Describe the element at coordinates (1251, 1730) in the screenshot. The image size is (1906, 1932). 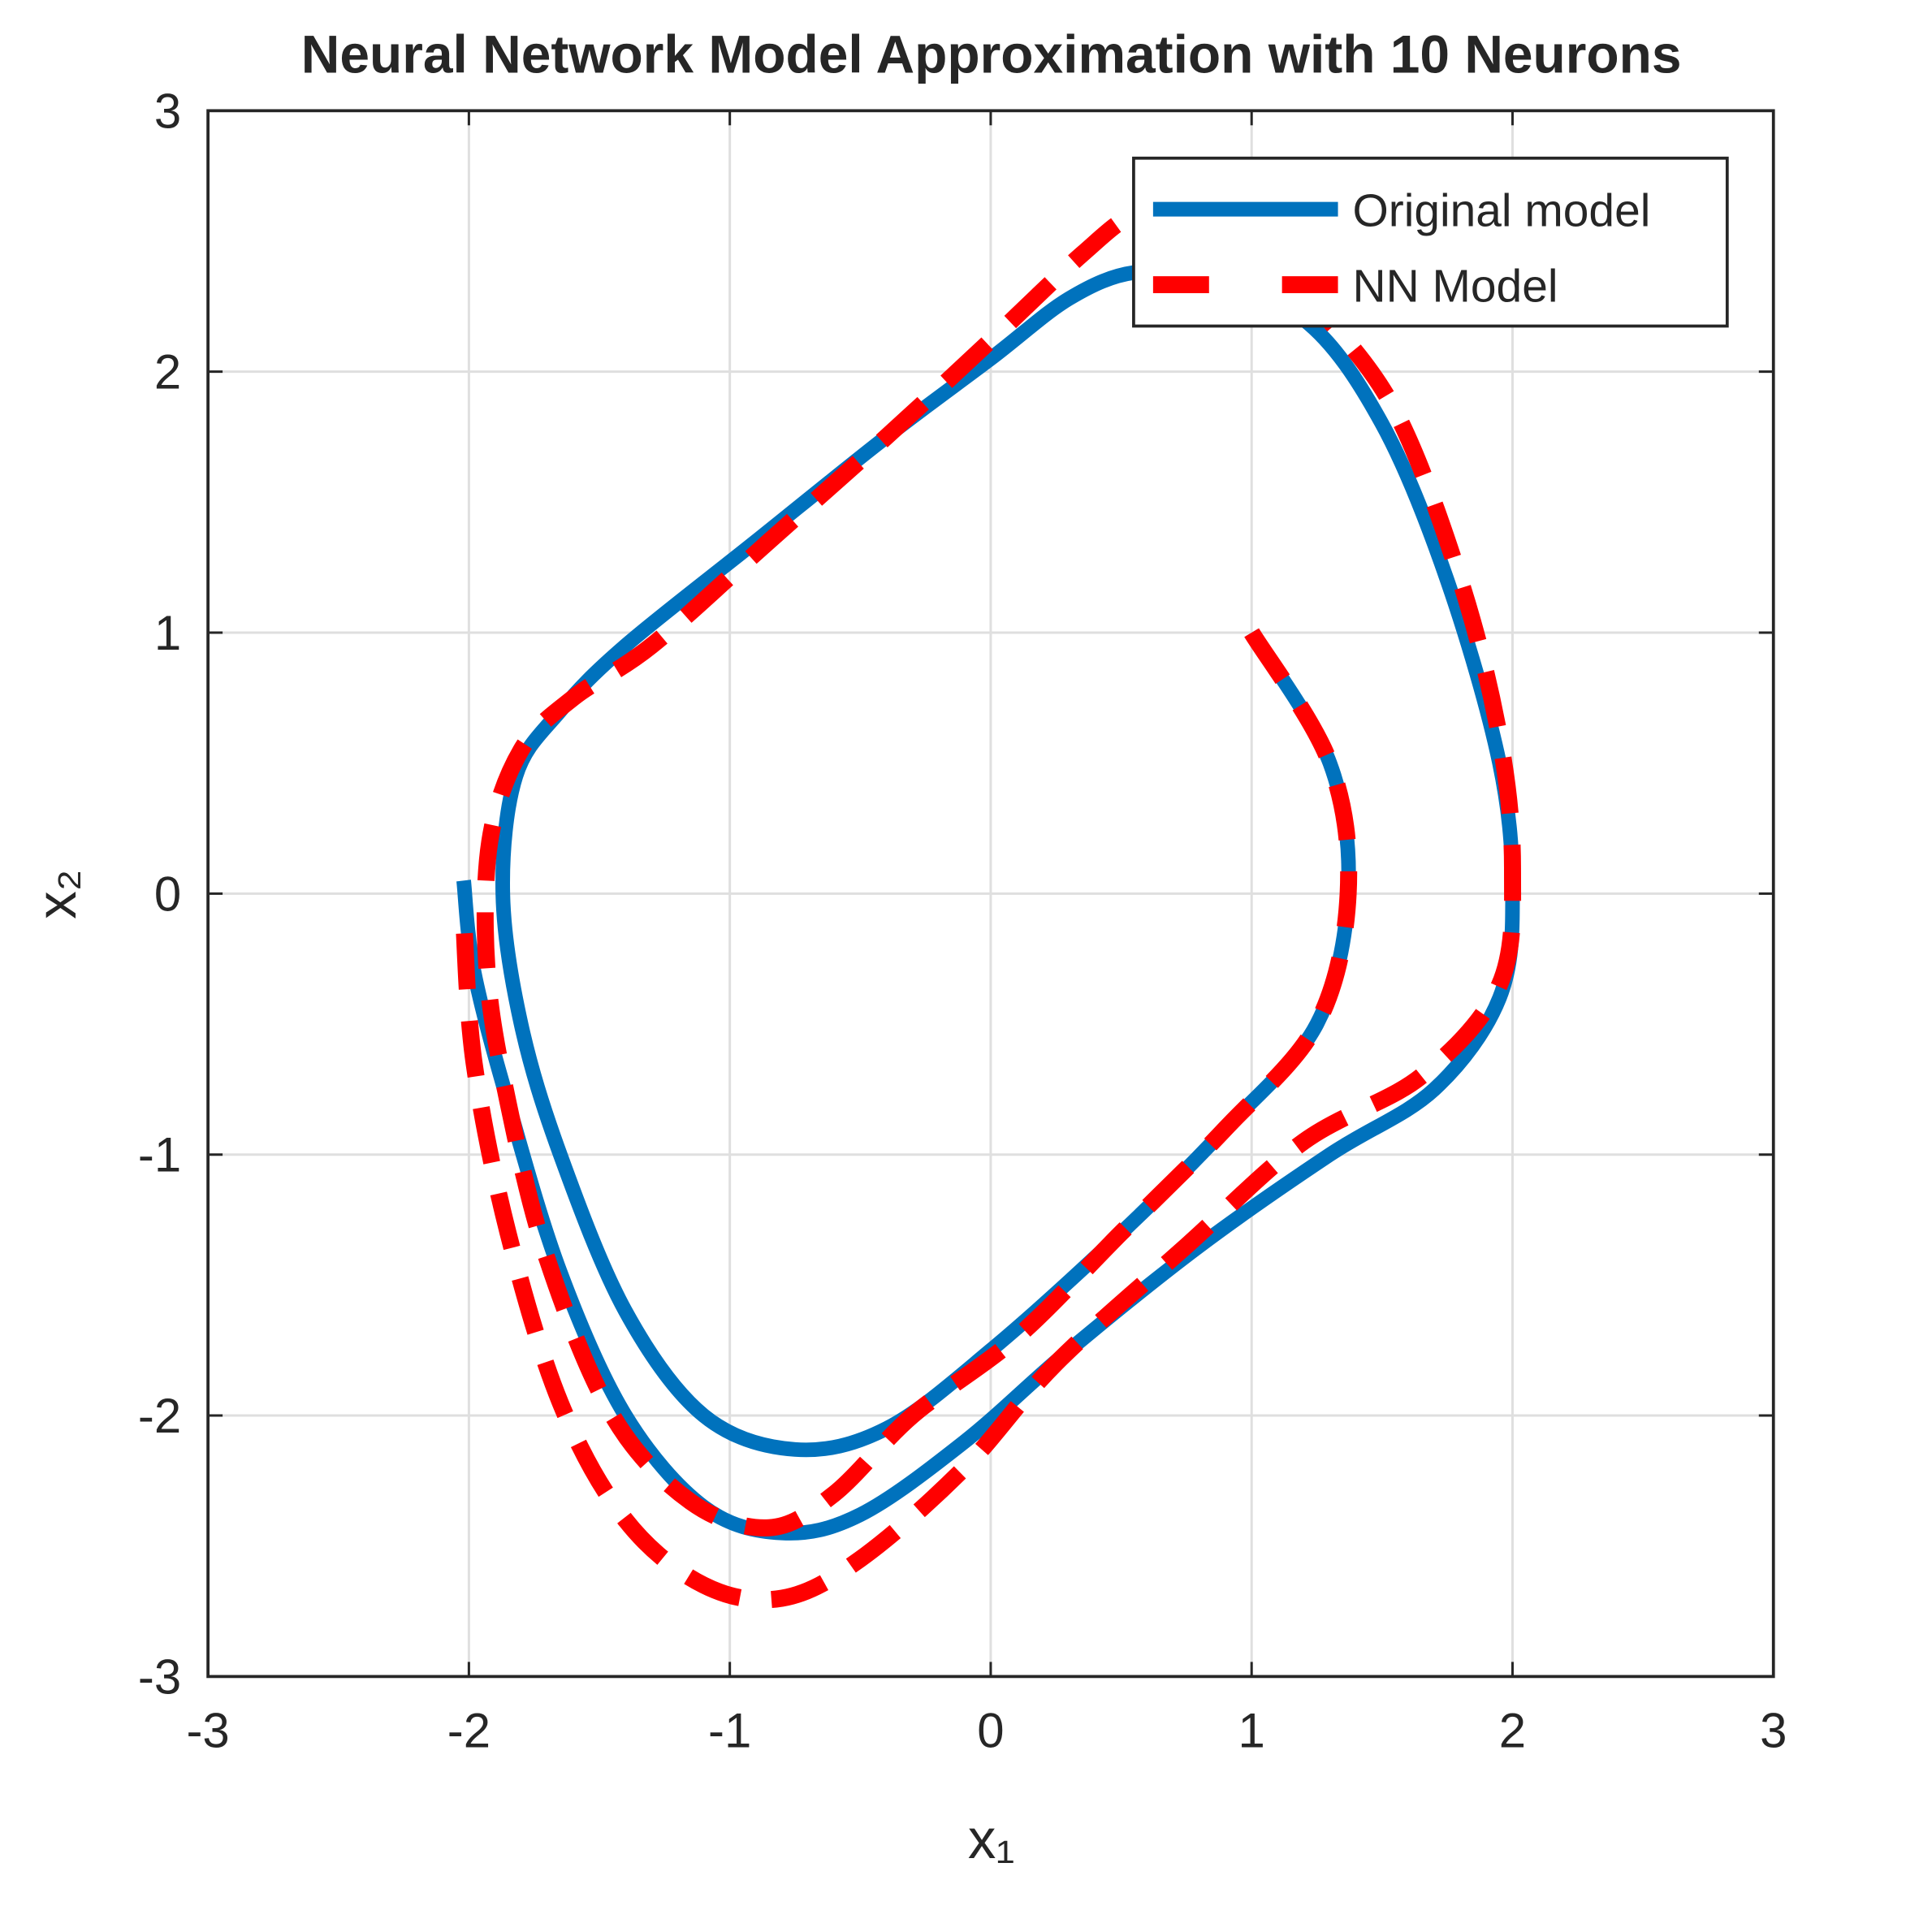
I see `x-tick-label: 1` at that location.